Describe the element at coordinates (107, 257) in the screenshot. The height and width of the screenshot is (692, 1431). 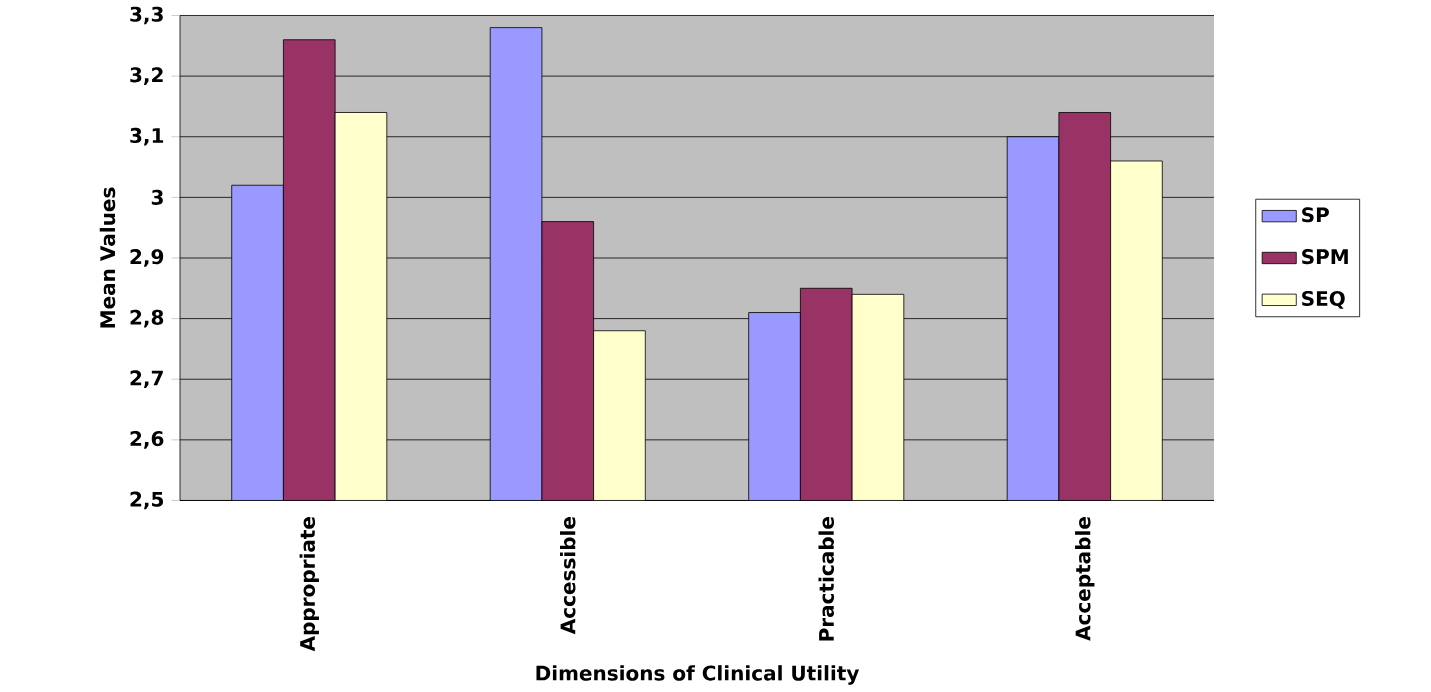
I see `y-axis-title: Mean Values` at that location.